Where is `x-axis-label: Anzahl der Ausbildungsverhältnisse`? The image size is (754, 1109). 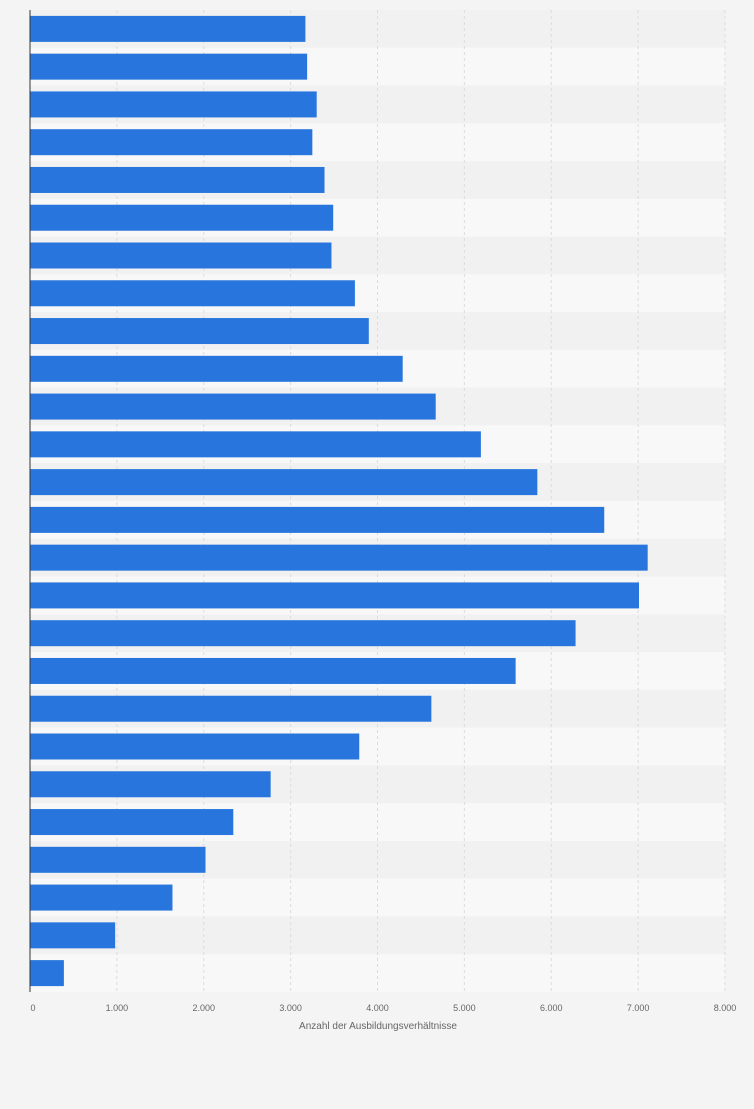 x-axis-label: Anzahl der Ausbildungsverhältnisse is located at coordinates (378, 1026).